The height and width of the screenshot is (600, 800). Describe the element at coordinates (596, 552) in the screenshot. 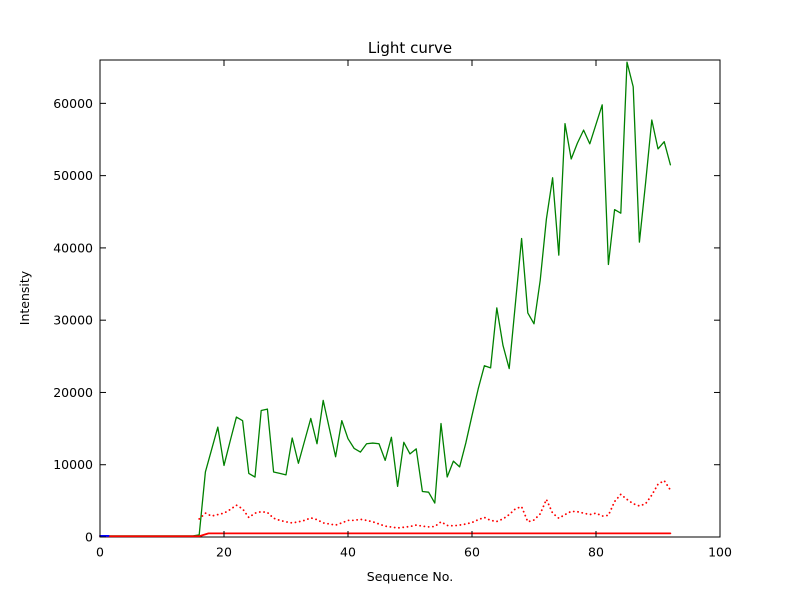

I see `x-tick-label: 80` at that location.